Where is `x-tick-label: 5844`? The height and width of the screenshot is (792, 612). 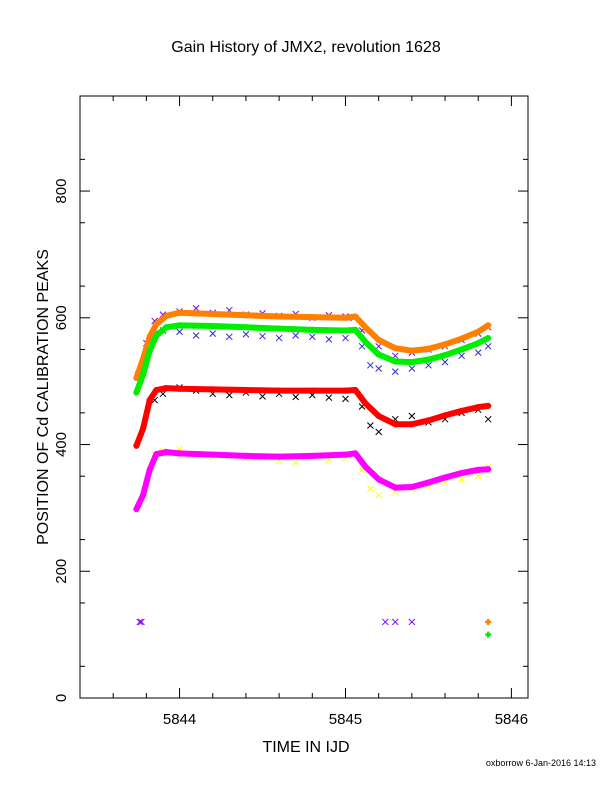
x-tick-label: 5844 is located at coordinates (179, 719).